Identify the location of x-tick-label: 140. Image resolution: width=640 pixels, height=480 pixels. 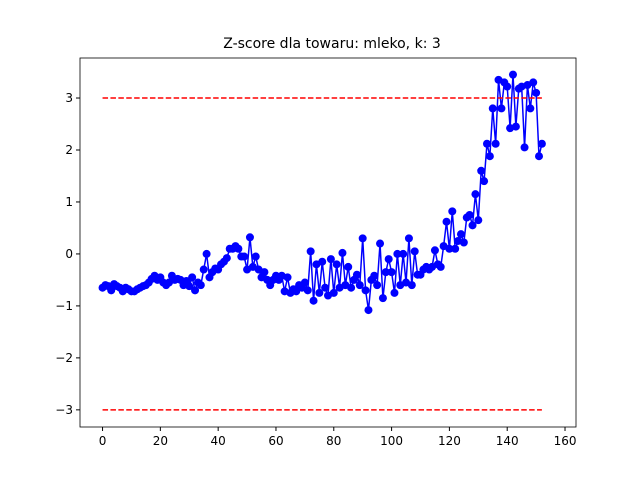
(507, 441).